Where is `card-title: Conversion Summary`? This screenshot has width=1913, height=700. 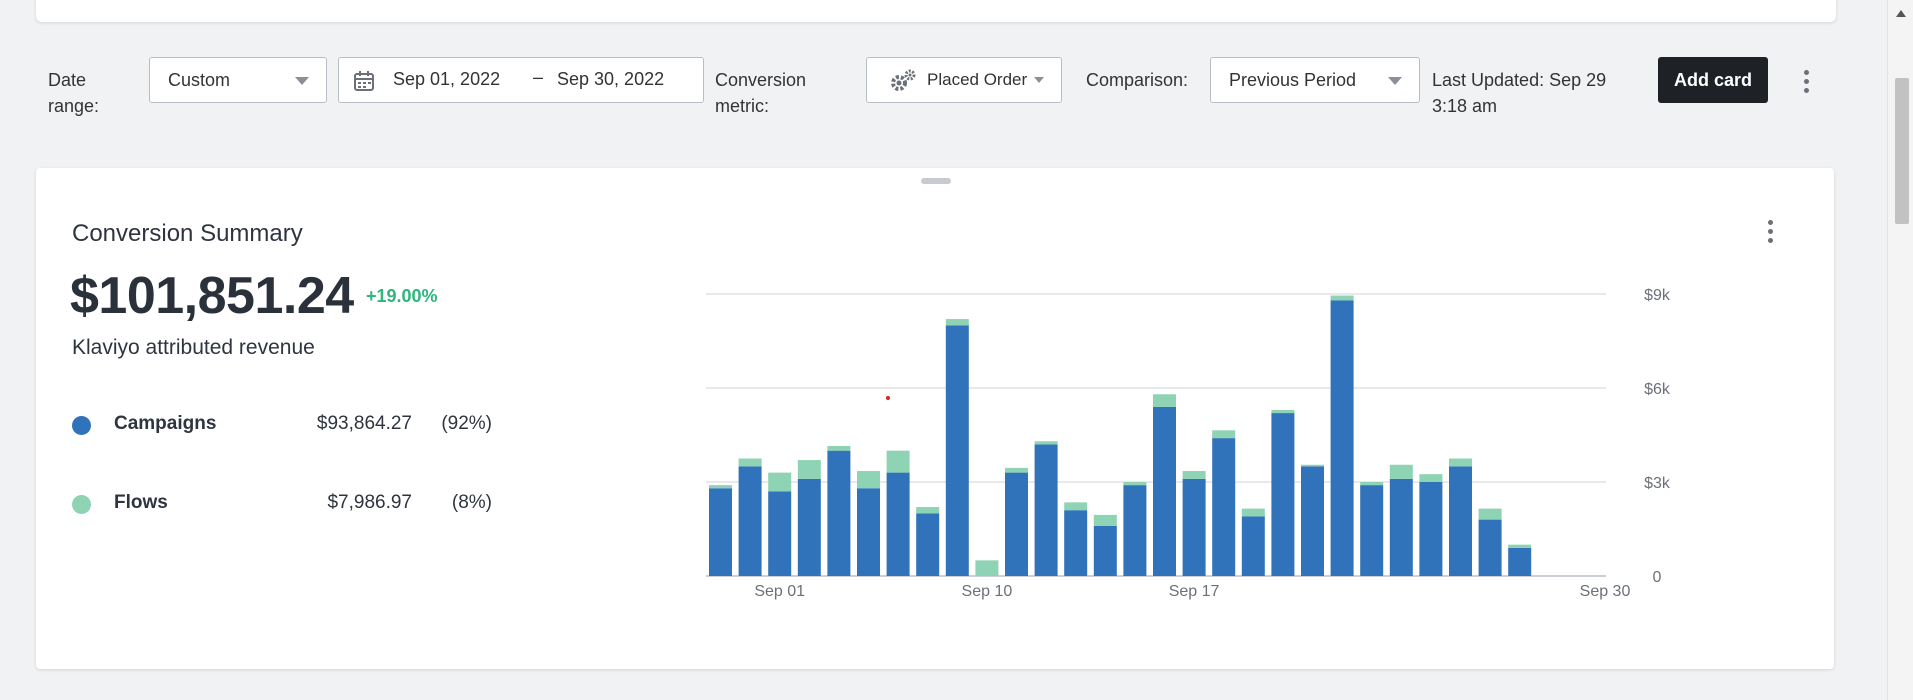
card-title: Conversion Summary is located at coordinates (187, 233).